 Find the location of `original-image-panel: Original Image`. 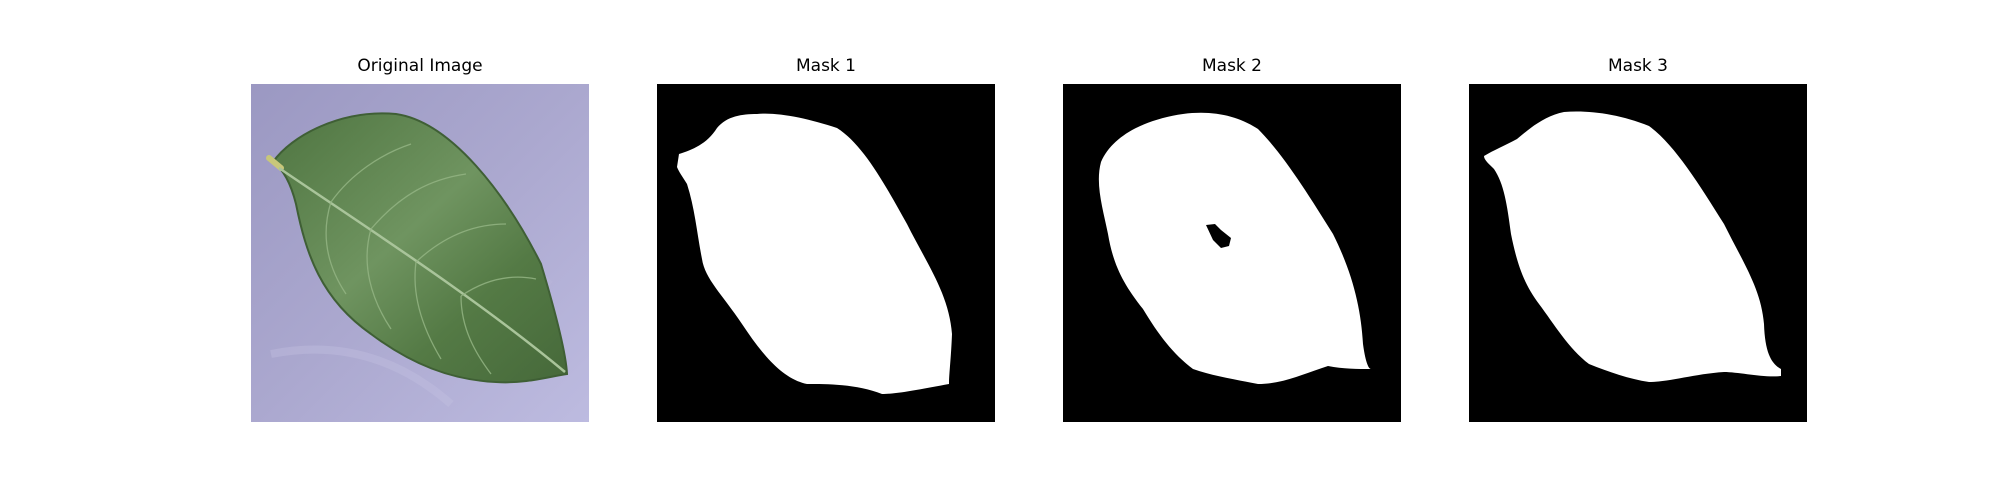

original-image-panel: Original Image is located at coordinates (420, 239).